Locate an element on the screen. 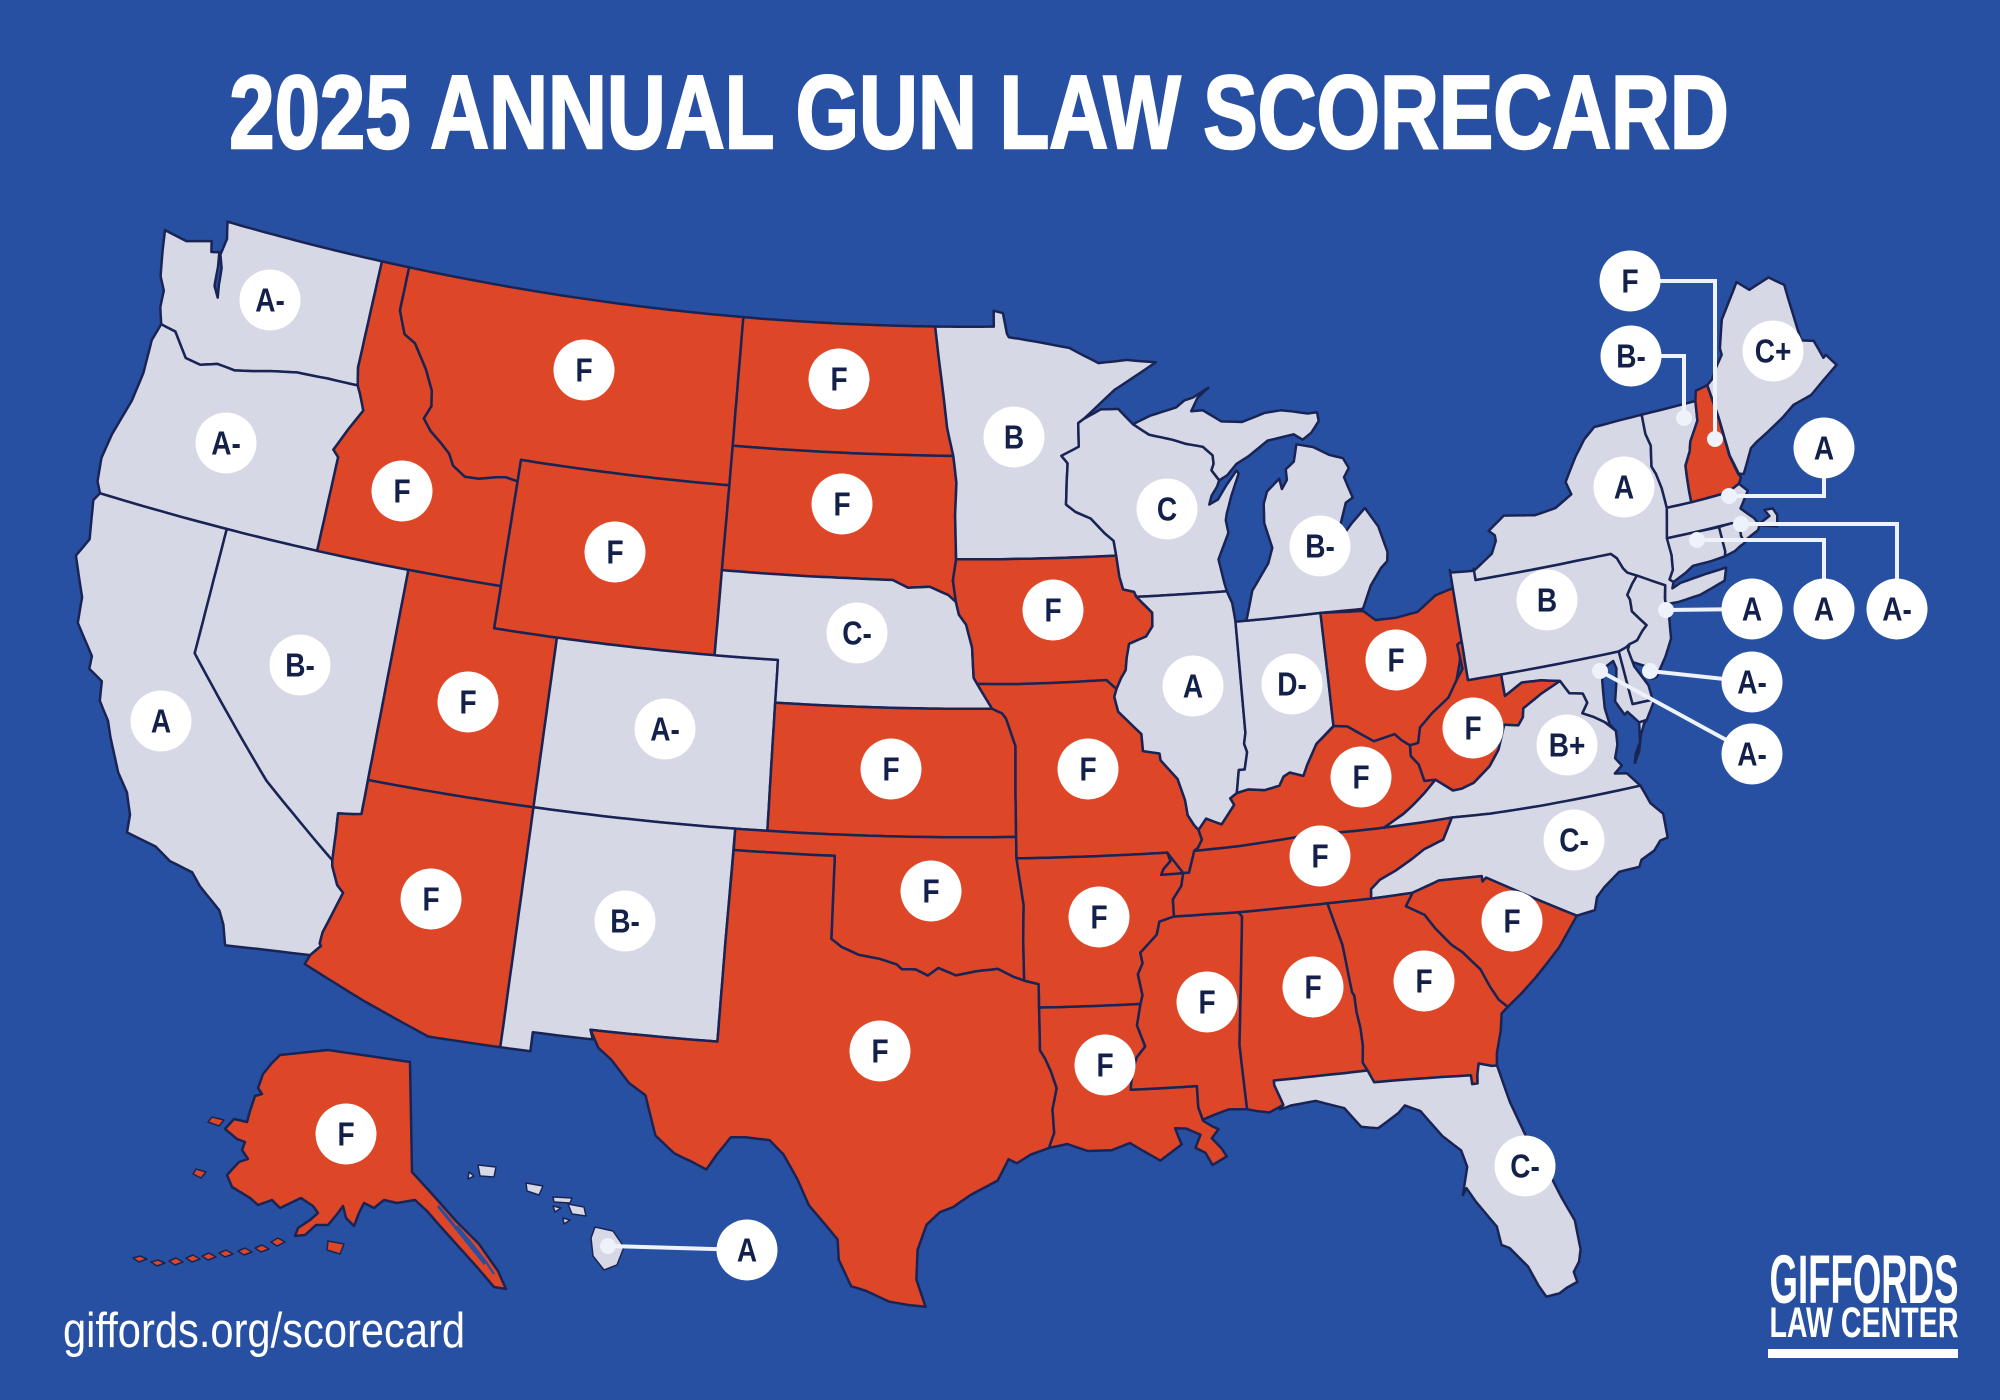 The height and width of the screenshot is (1400, 2000). svg-text: D- is located at coordinates (1292, 684).